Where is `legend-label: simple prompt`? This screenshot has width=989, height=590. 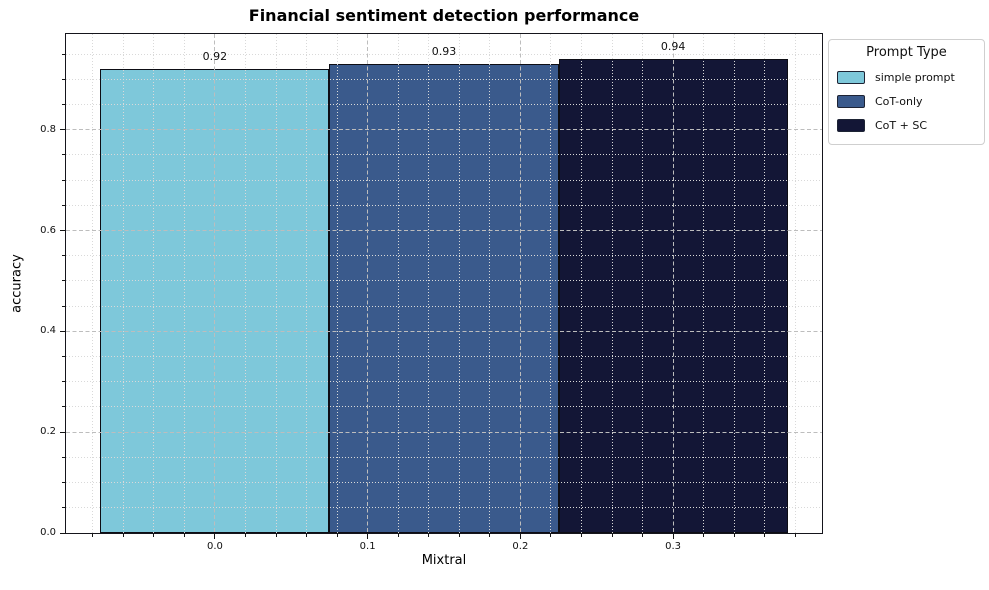 legend-label: simple prompt is located at coordinates (915, 77).